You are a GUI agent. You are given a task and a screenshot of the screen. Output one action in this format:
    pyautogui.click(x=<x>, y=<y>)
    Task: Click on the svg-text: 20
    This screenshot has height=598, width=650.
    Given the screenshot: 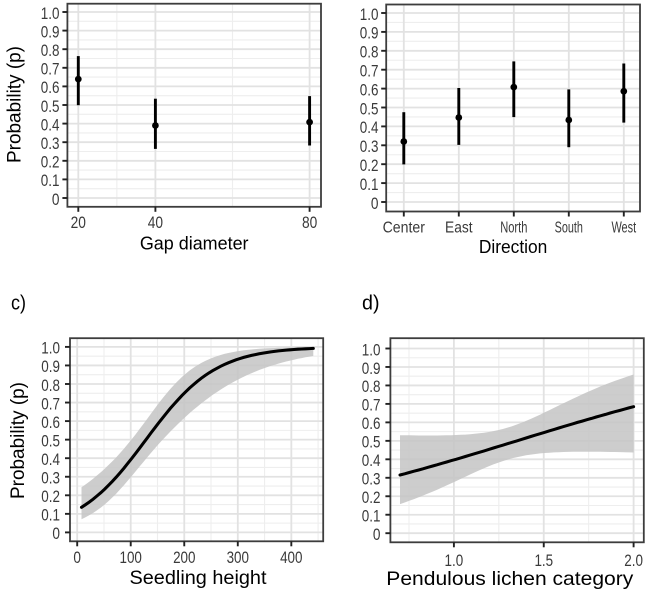 What is the action you would take?
    pyautogui.click(x=78, y=222)
    